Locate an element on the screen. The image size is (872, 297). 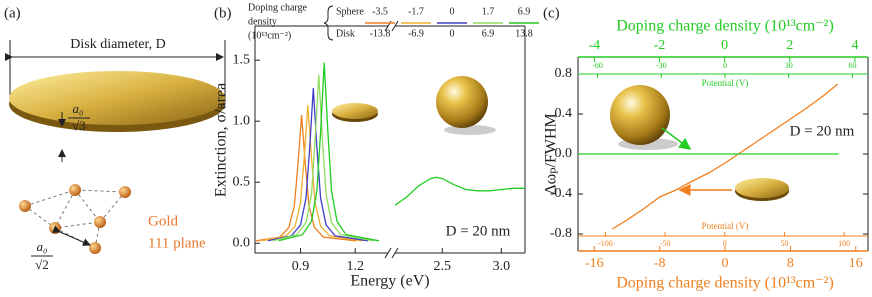
y-tick-label: 1.0 is located at coordinates (242, 120).